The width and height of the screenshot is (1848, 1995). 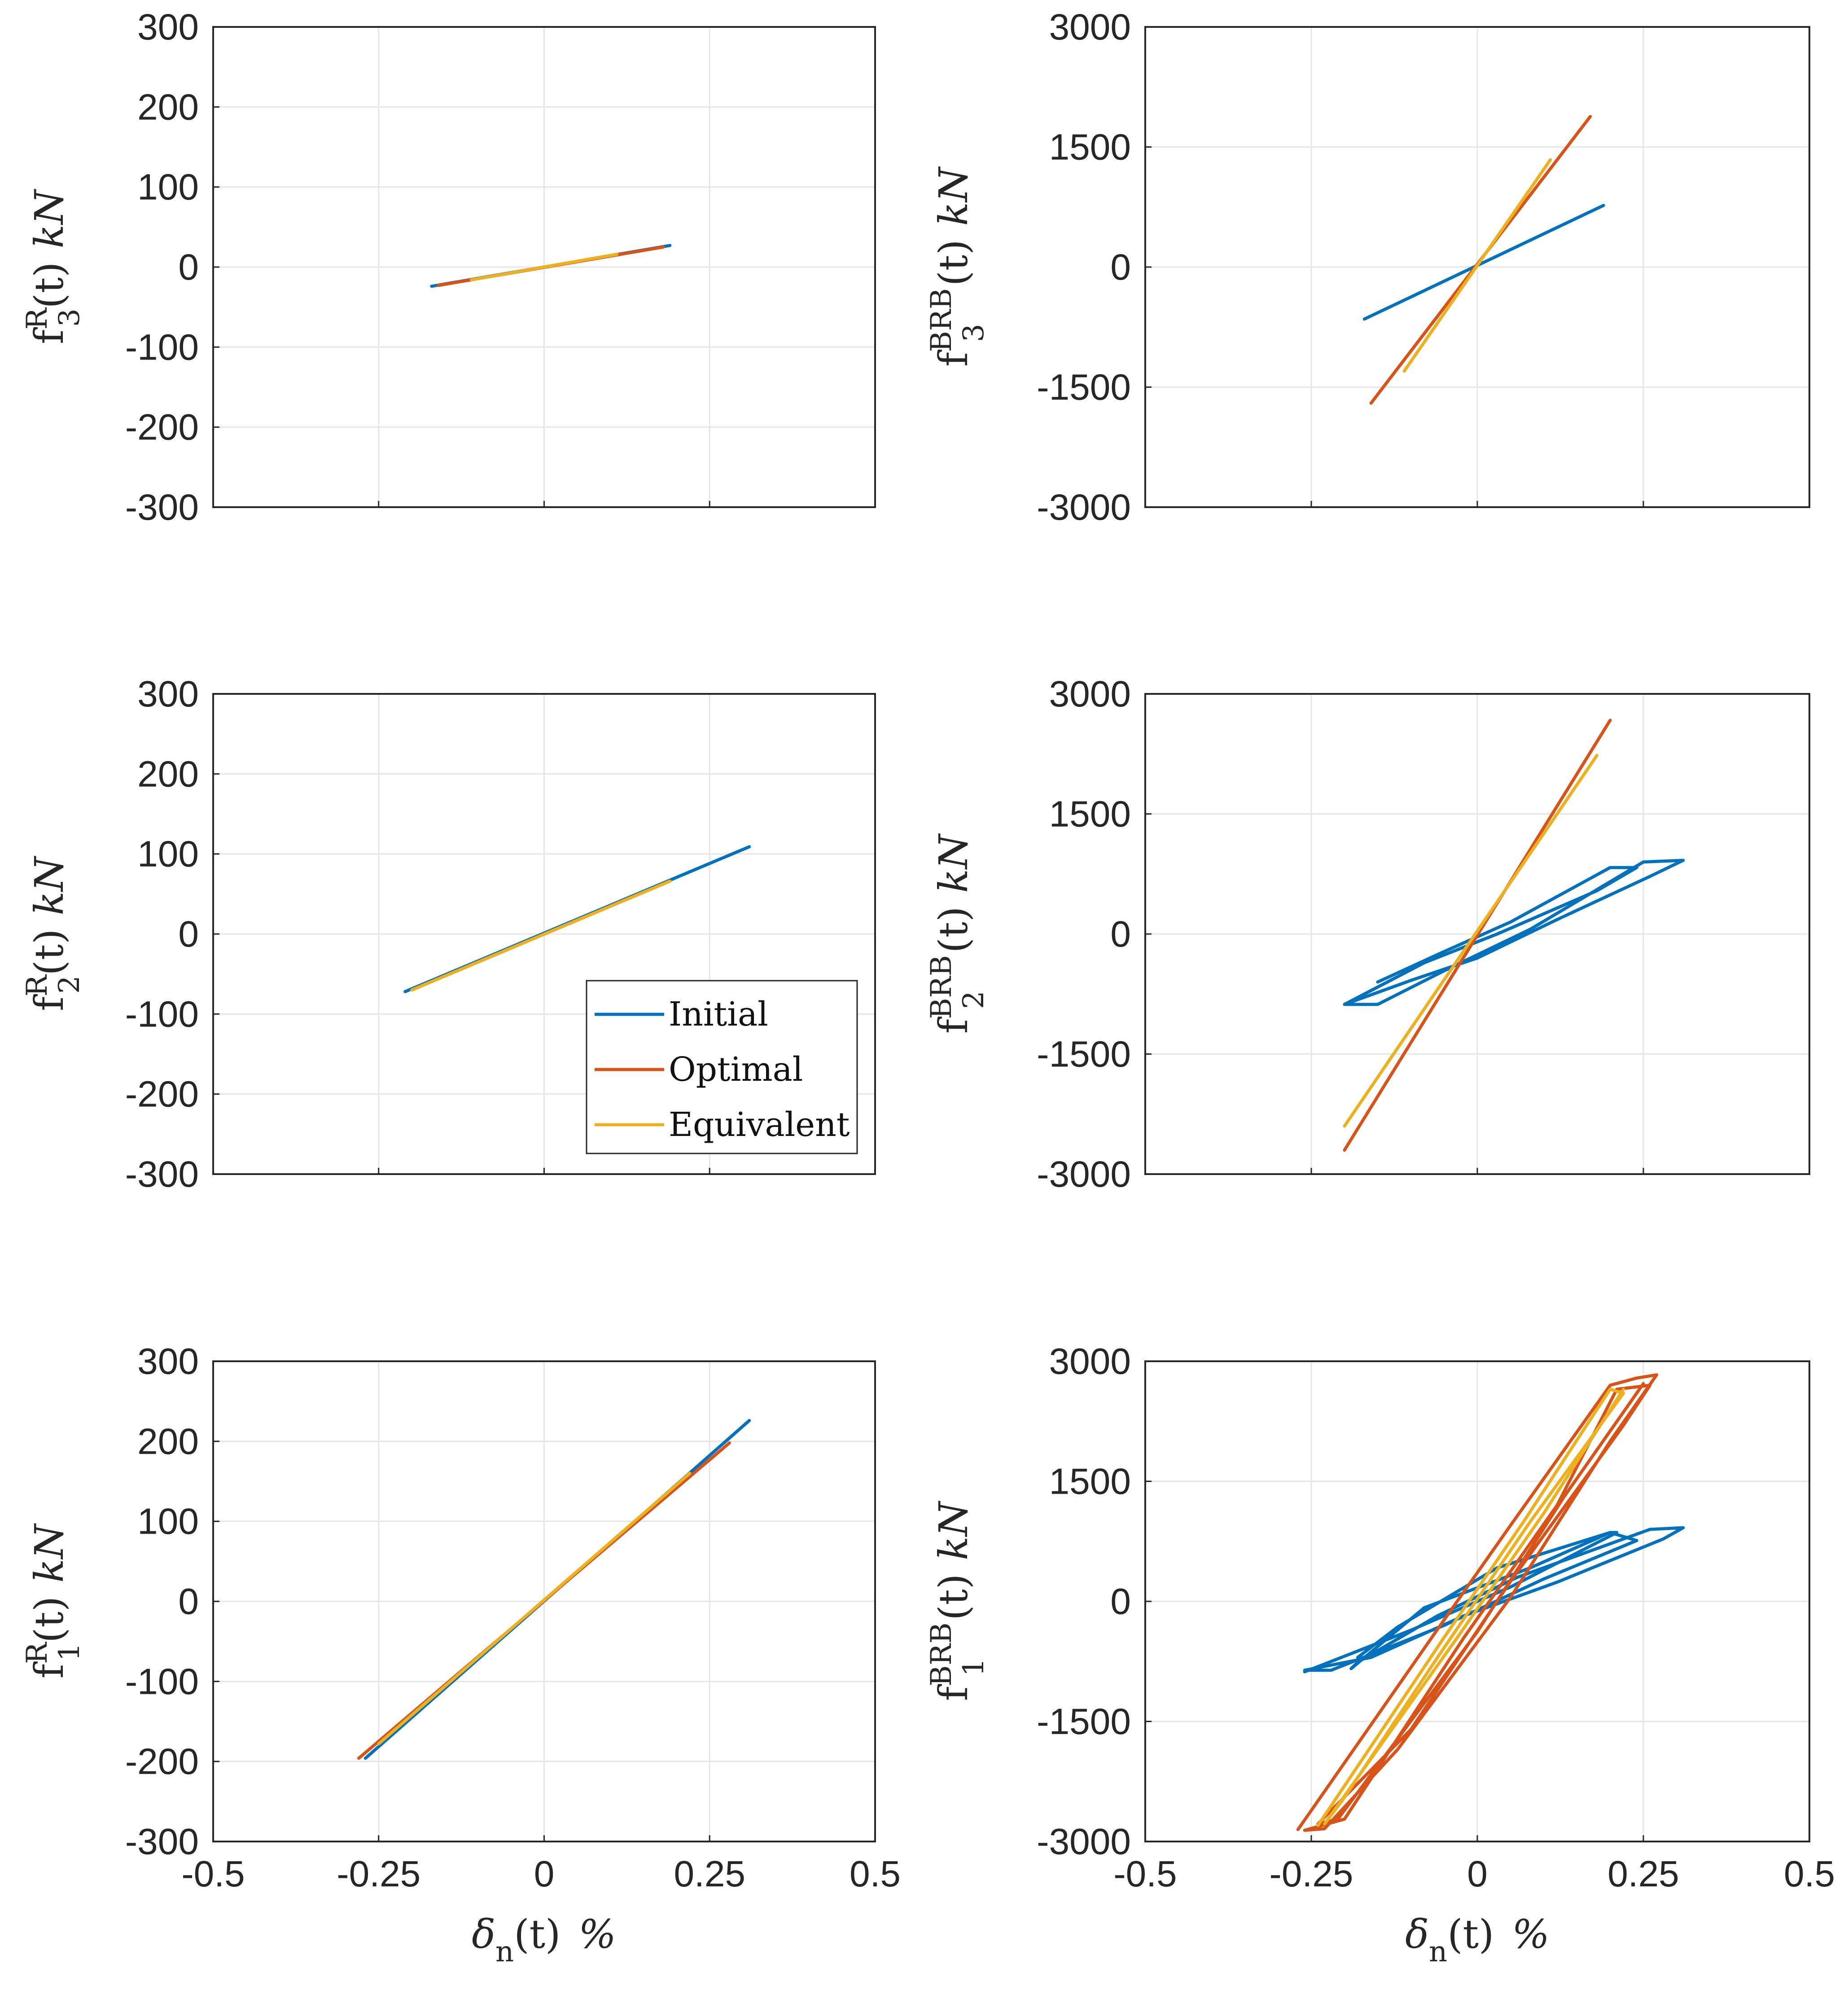 I want to click on y-axis-label: fBRB2(t)kN, so click(x=957, y=933).